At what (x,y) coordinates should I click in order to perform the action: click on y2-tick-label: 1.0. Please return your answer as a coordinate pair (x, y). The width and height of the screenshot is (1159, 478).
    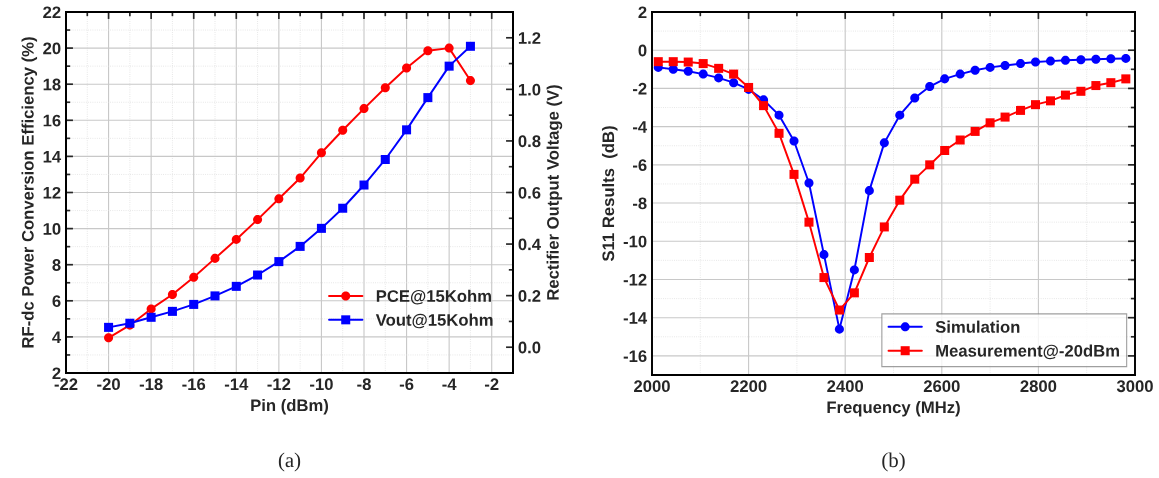
    Looking at the image, I should click on (529, 89).